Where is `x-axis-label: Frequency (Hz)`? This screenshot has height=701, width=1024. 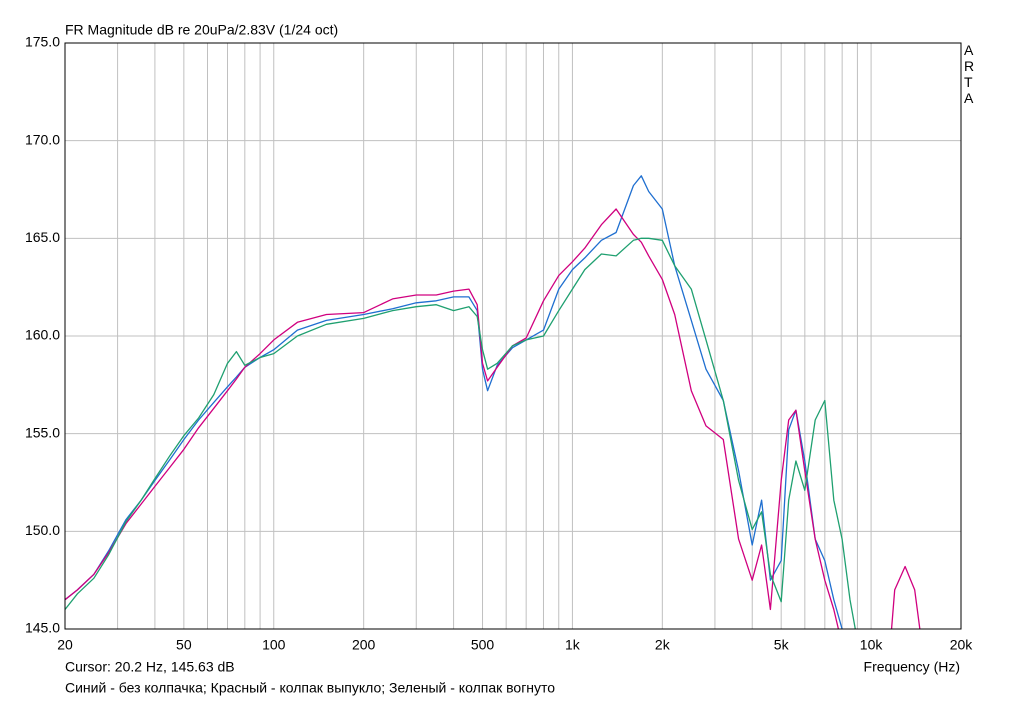
x-axis-label: Frequency (Hz) is located at coordinates (912, 667).